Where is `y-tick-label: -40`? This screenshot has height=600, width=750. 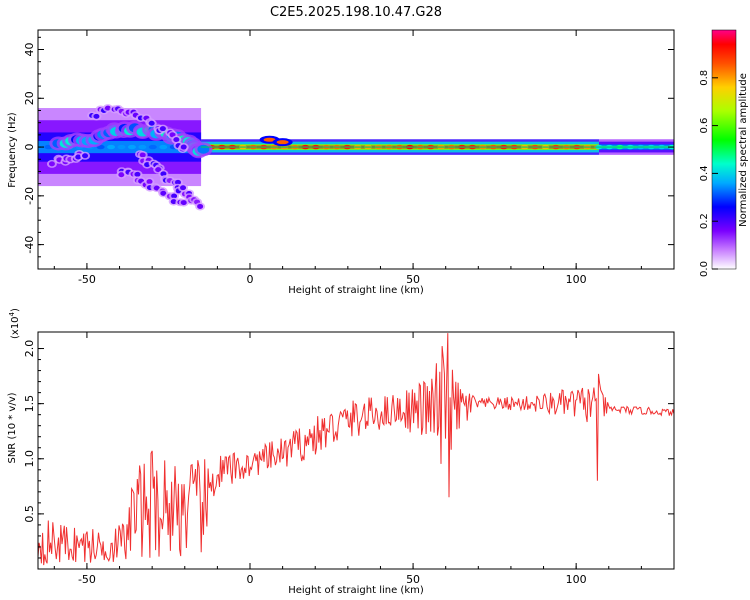 y-tick-label: -40 is located at coordinates (29, 245).